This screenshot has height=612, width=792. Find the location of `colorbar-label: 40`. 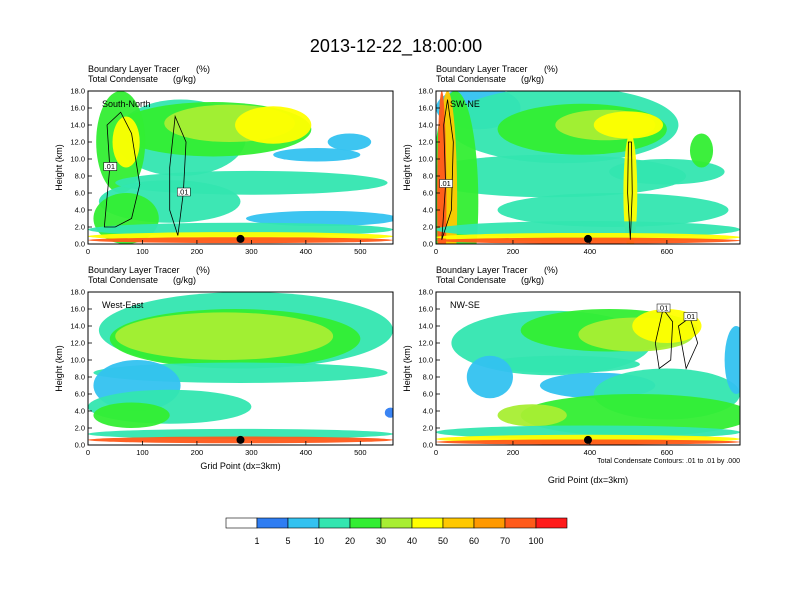

colorbar-label: 40 is located at coordinates (412, 541).